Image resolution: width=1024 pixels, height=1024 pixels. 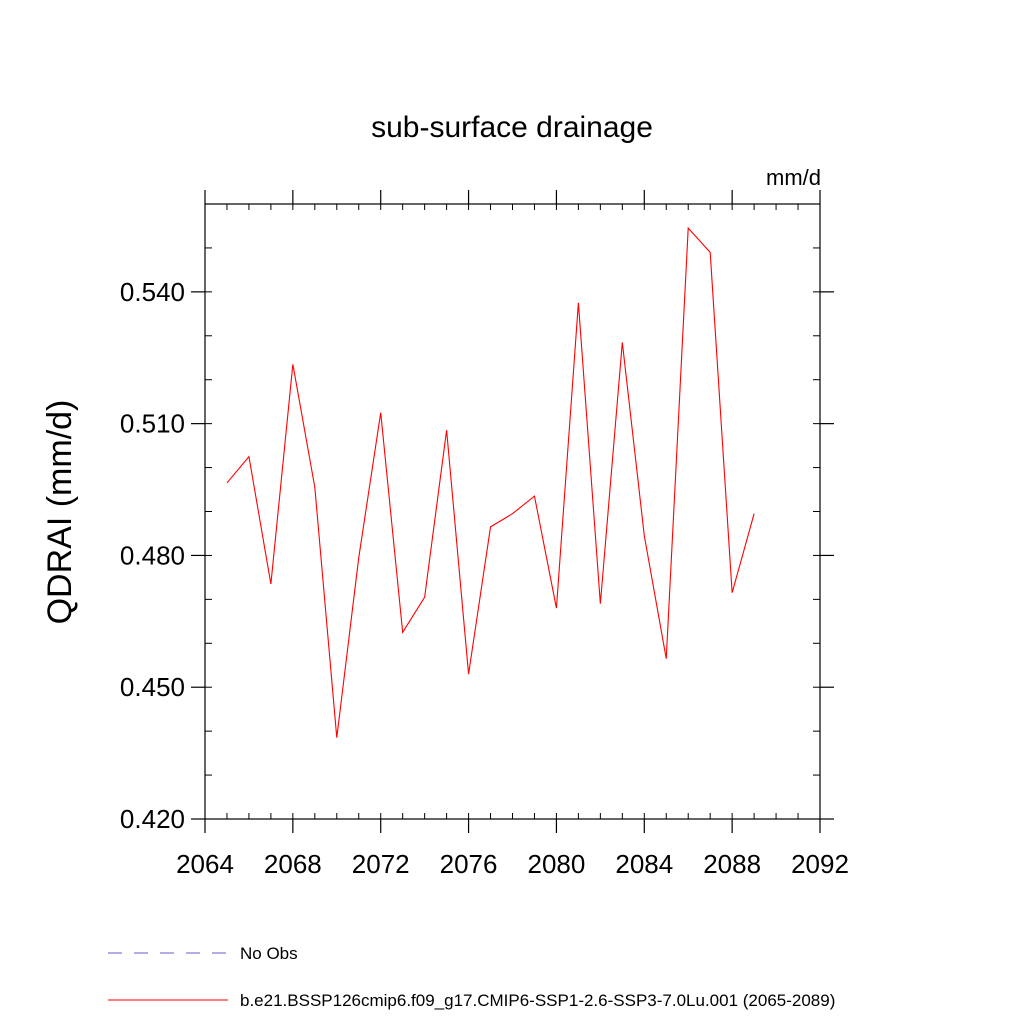 I want to click on x-tick-label: 2084, so click(x=644, y=864).